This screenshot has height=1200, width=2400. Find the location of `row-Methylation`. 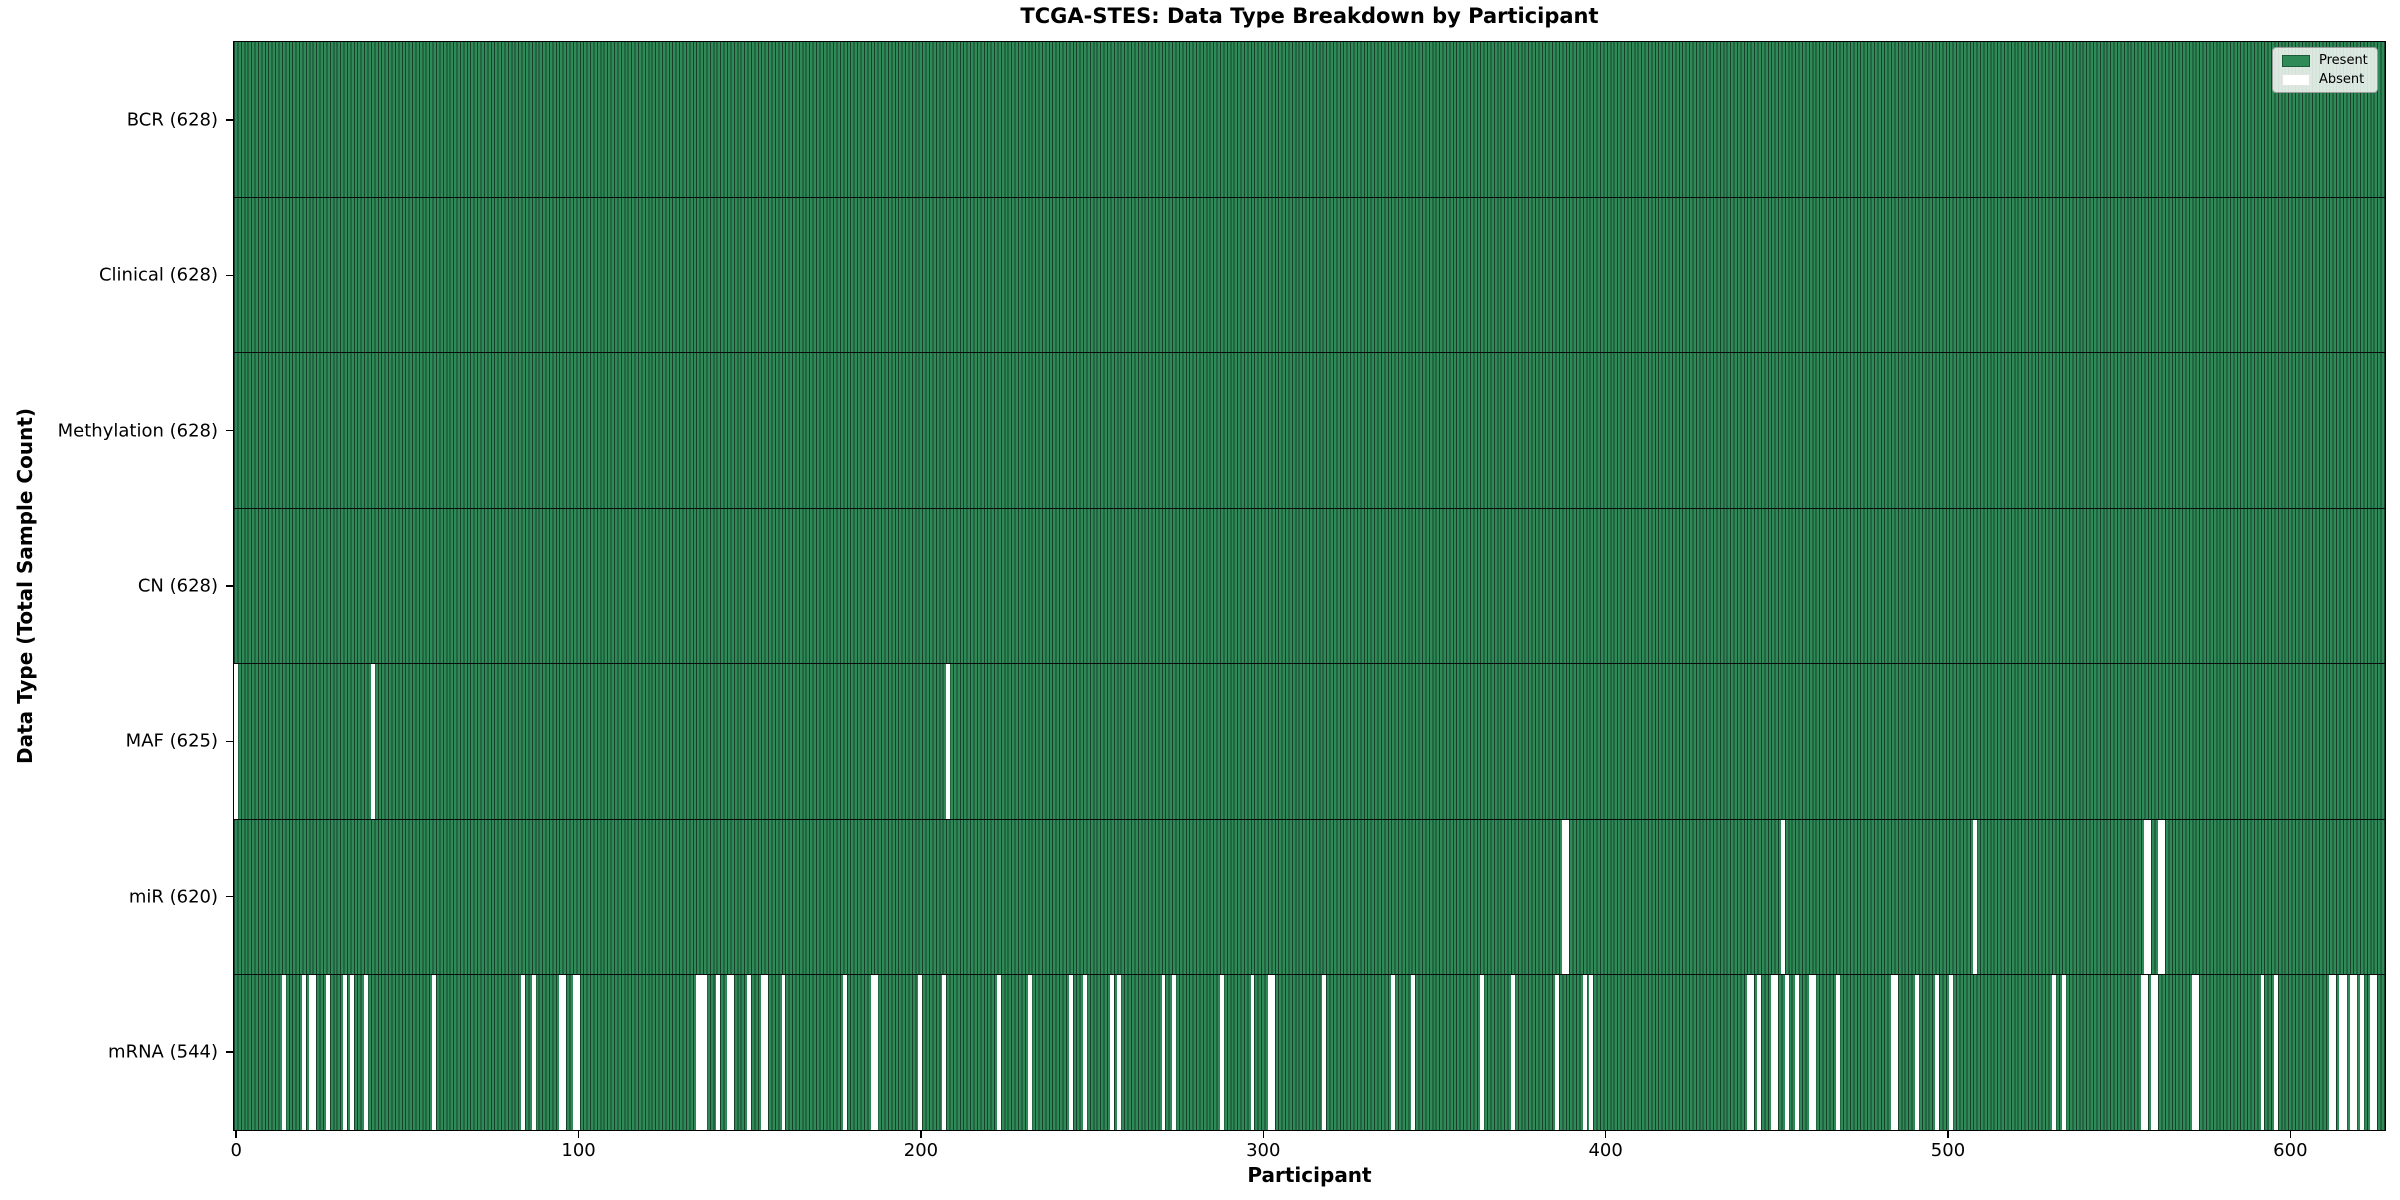

row-Methylation is located at coordinates (1309, 430).